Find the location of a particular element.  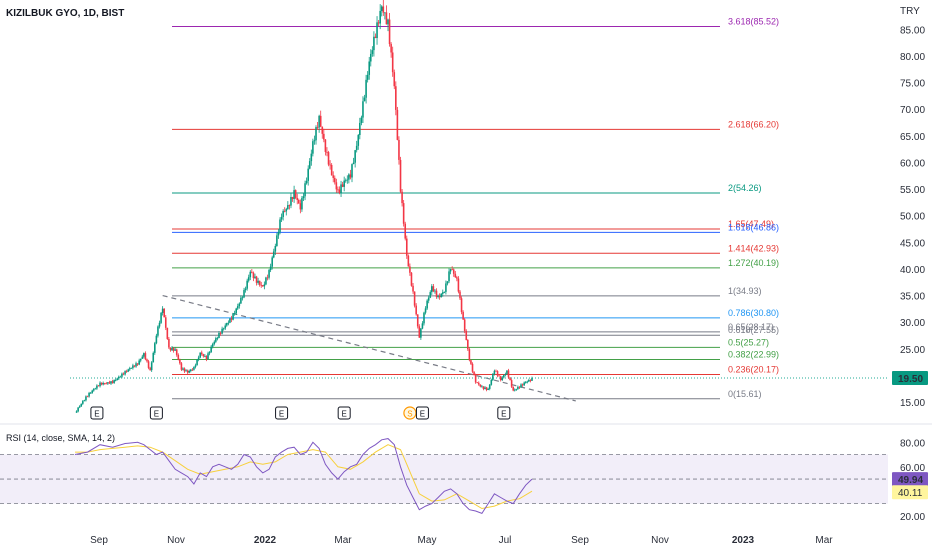

price-axis-tick: 65.00 is located at coordinates (912, 137).